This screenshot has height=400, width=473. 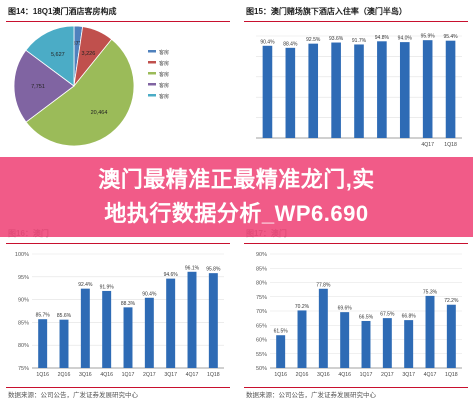 I want to click on y-tick-label: 100%, so click(x=22, y=255).